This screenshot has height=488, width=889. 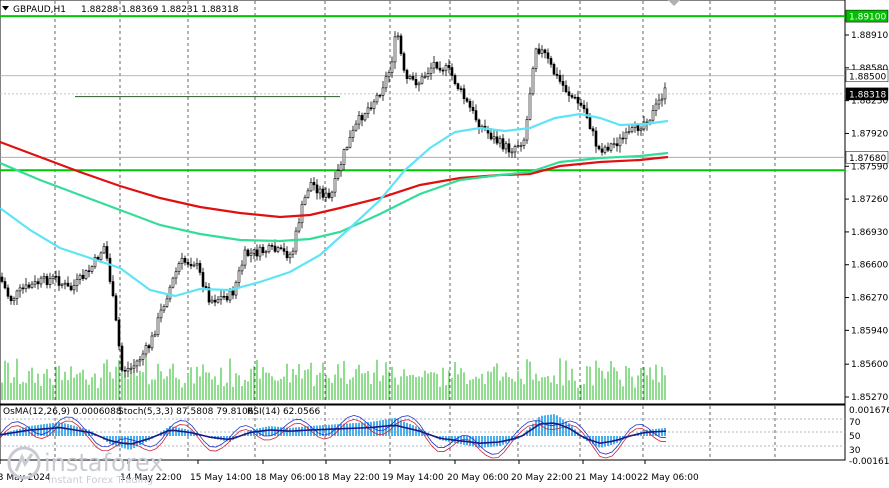 I want to click on osc-level-50: 50, so click(x=855, y=437).